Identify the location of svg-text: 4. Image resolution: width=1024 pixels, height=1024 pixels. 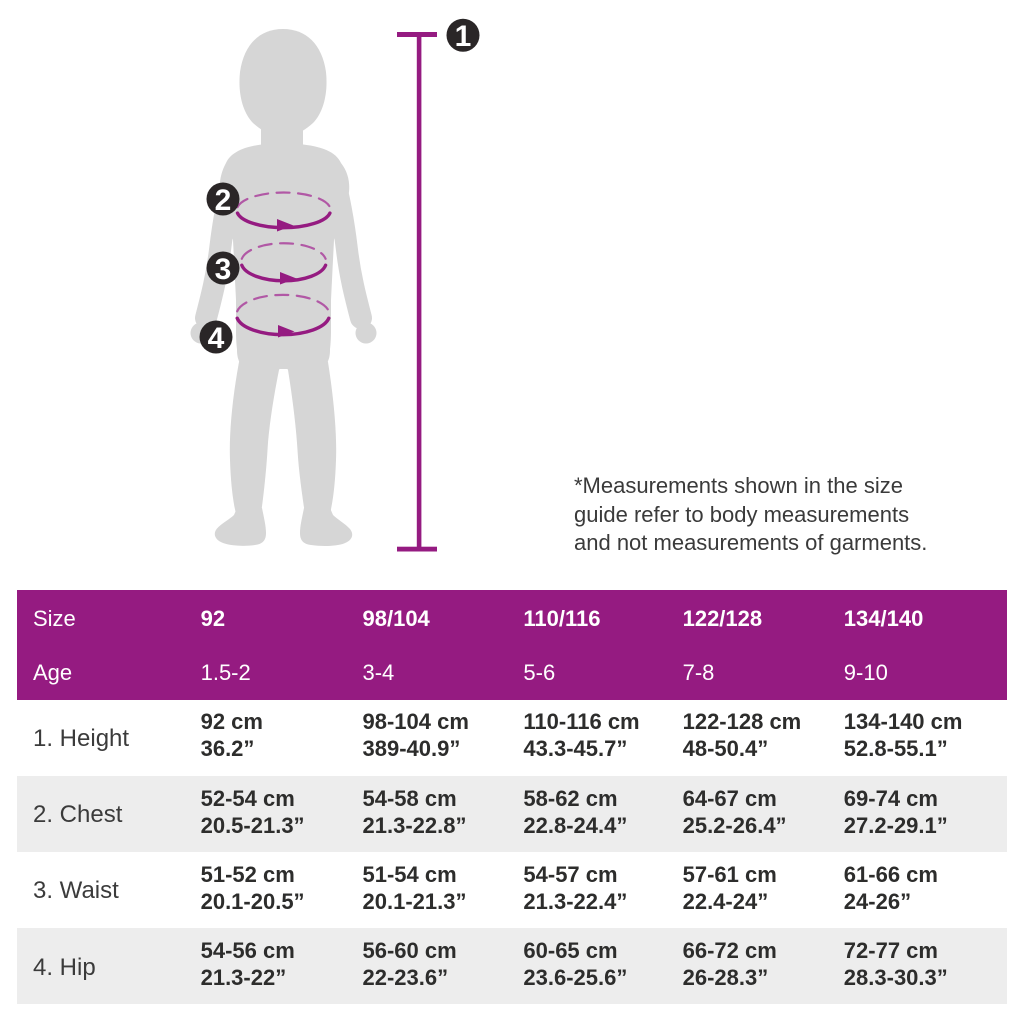
(216, 338).